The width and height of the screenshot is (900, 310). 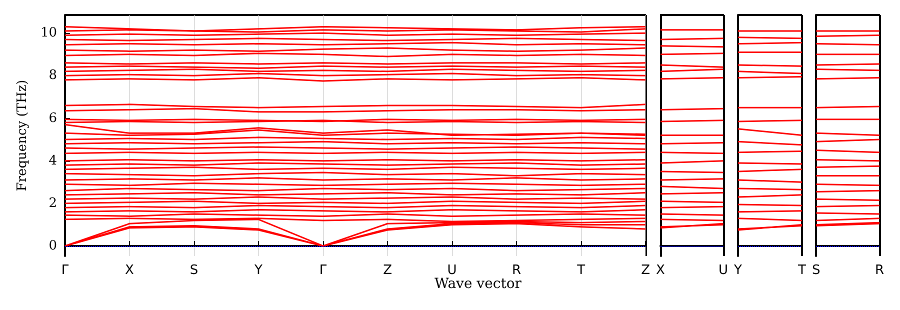 I want to click on y-tick-label: 6, so click(x=52, y=118).